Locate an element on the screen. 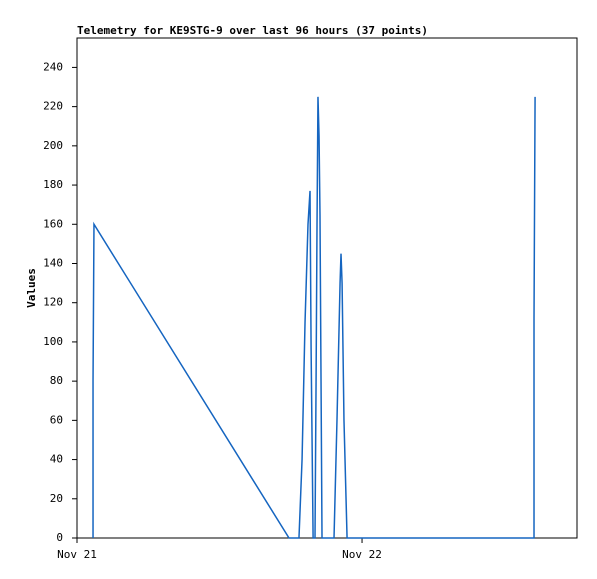 This screenshot has width=597, height=579. y-tick-label: 80 is located at coordinates (56, 380).